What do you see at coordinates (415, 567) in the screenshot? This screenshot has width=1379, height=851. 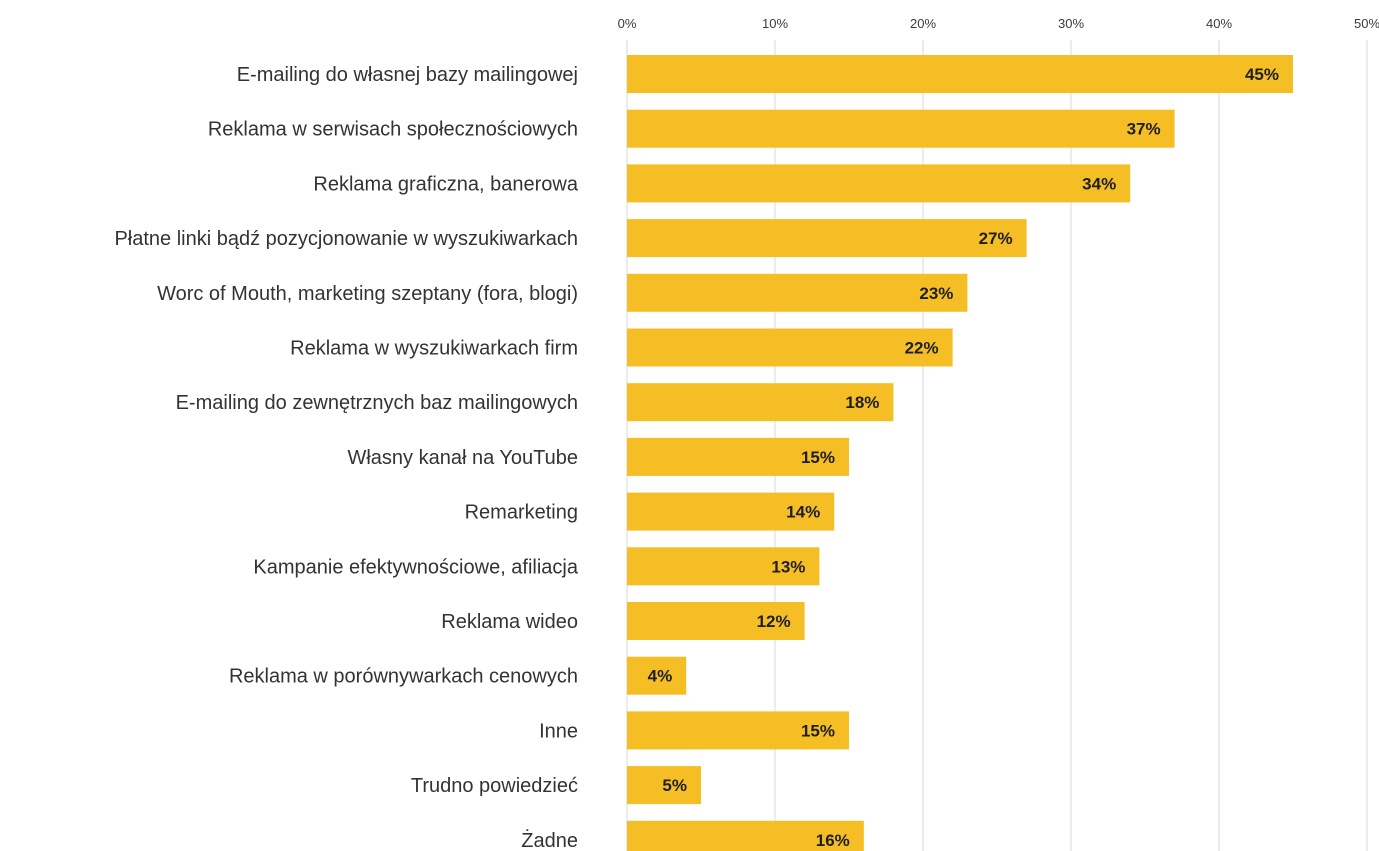 I see `category-label: Kampanie efektywnościowe, afiliacja` at bounding box center [415, 567].